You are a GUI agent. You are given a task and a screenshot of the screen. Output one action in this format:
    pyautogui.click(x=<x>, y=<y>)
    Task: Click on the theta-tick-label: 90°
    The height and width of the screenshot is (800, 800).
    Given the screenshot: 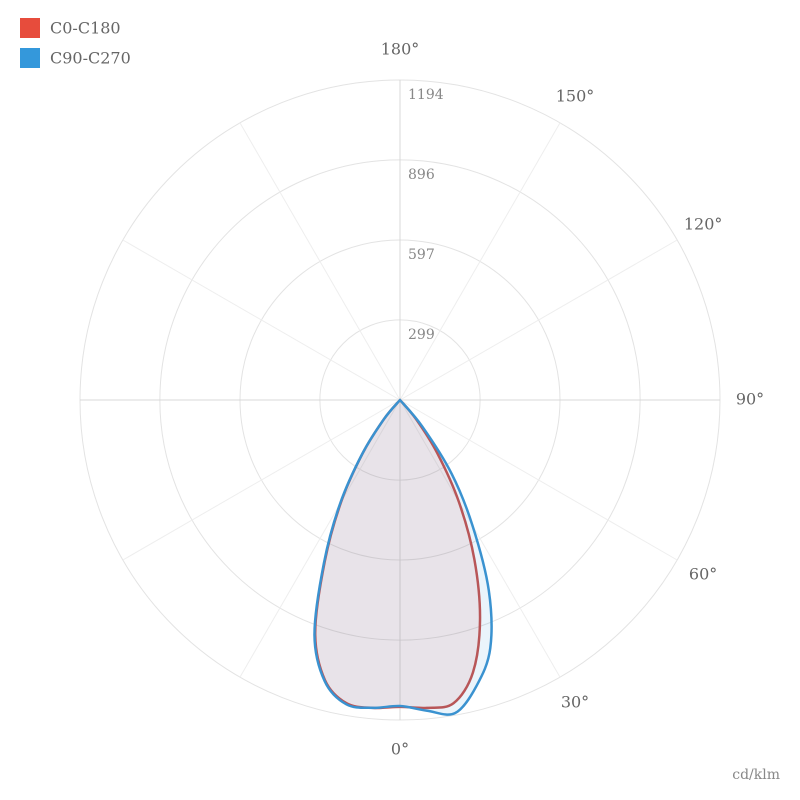 What is the action you would take?
    pyautogui.click(x=750, y=399)
    